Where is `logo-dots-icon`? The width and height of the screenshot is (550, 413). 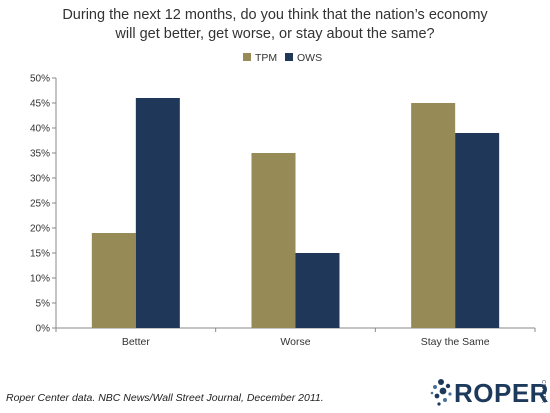
logo-dots-icon is located at coordinates (441, 392).